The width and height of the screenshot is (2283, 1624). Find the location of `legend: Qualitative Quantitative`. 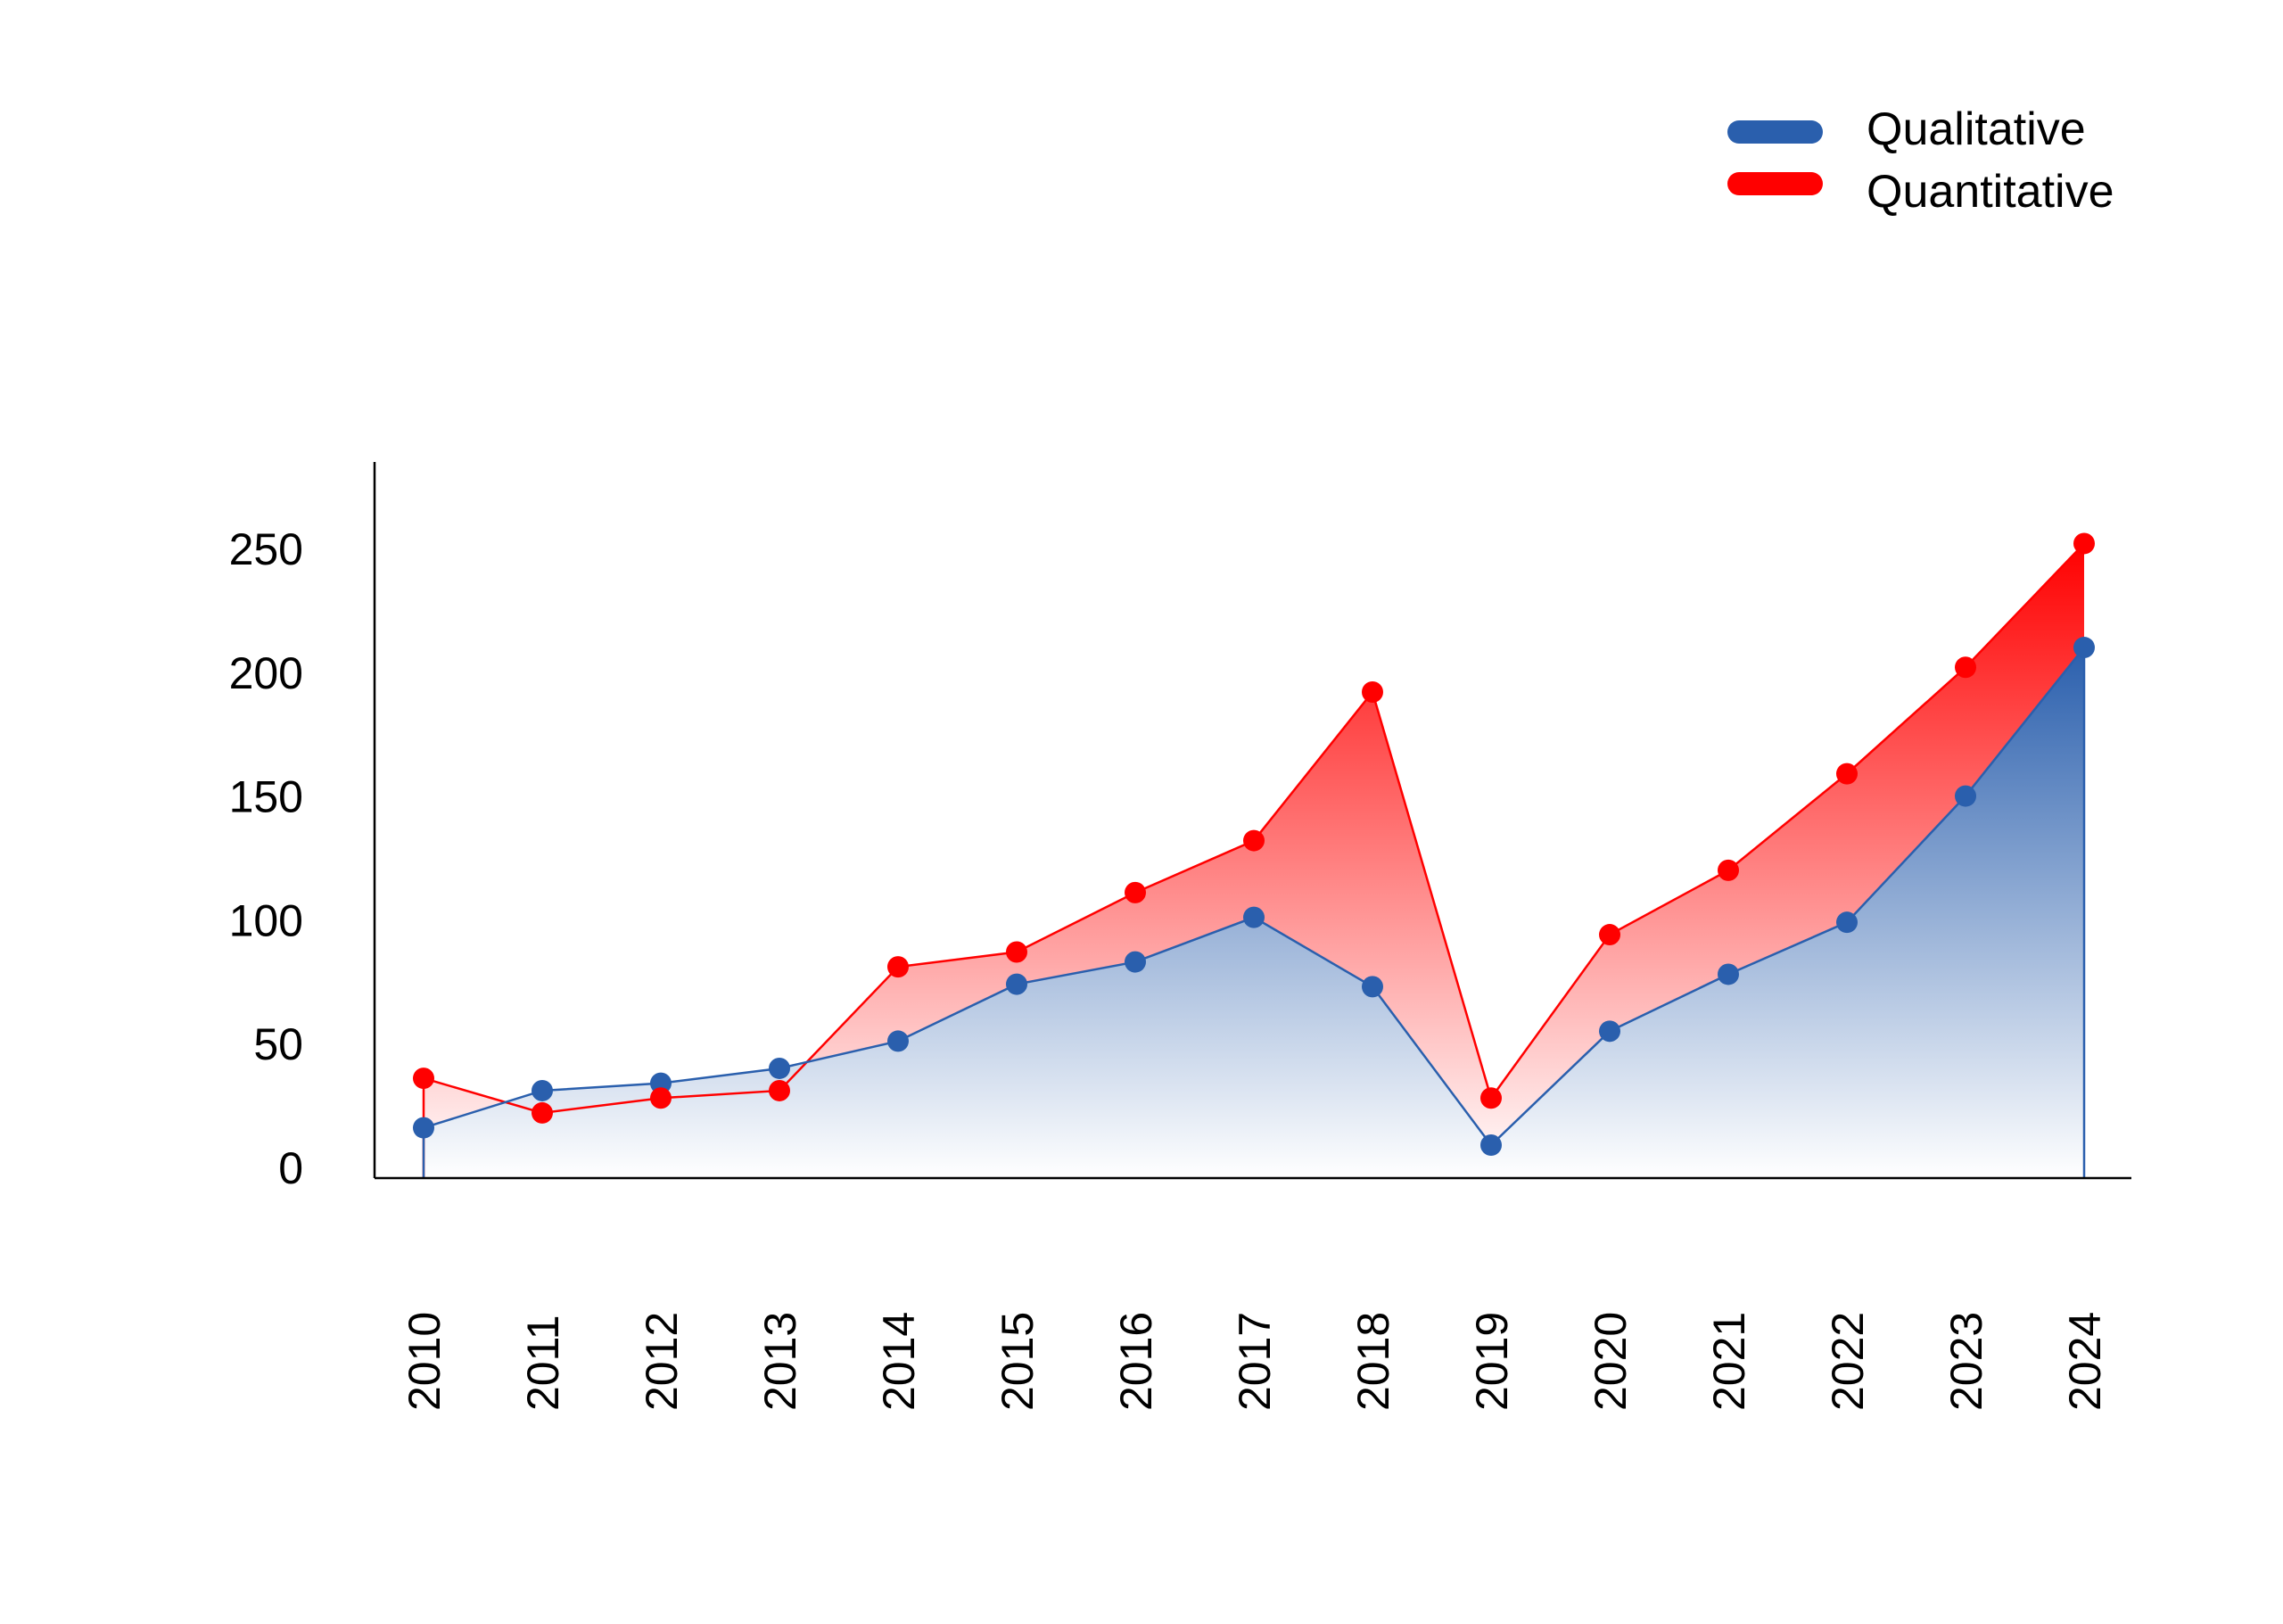

legend: Qualitative Quantitative is located at coordinates (1920, 160).